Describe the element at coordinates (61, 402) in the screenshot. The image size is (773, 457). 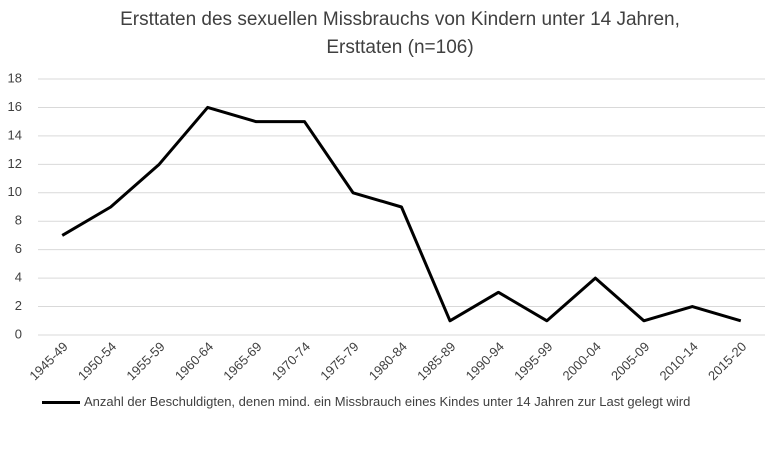
I see `legend-swatch` at that location.